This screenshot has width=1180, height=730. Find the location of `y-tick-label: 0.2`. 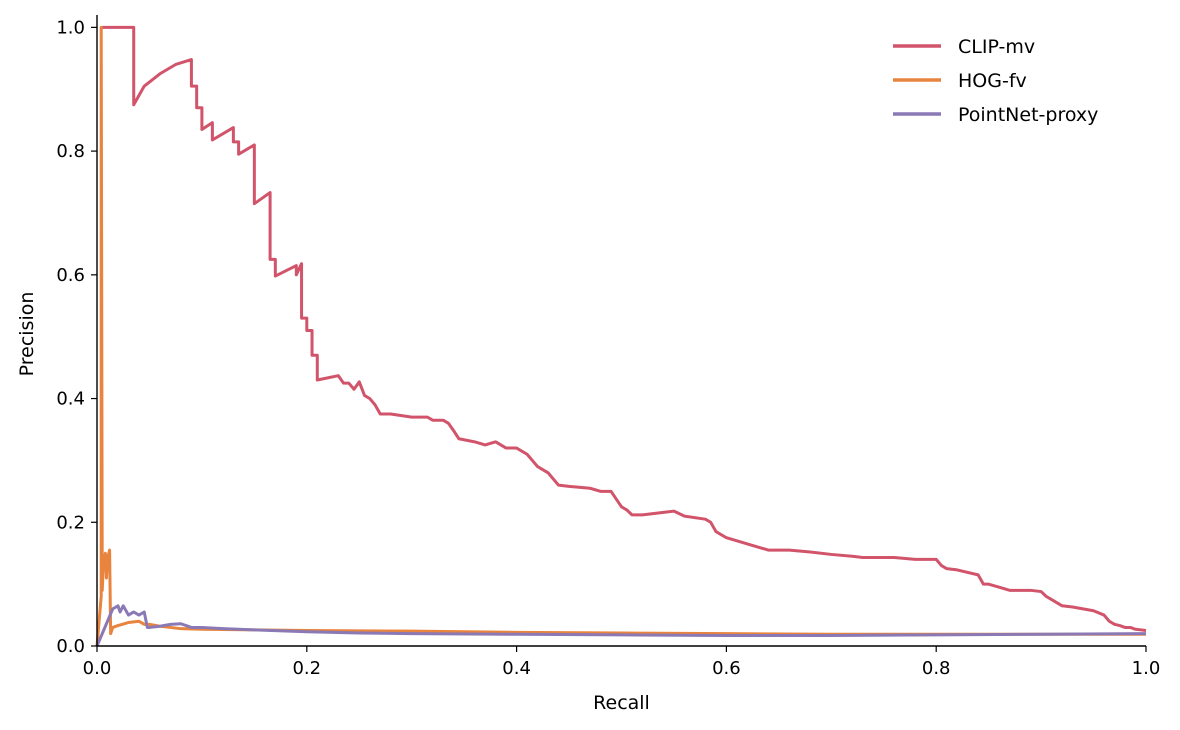

y-tick-label: 0.2 is located at coordinates (70, 522).